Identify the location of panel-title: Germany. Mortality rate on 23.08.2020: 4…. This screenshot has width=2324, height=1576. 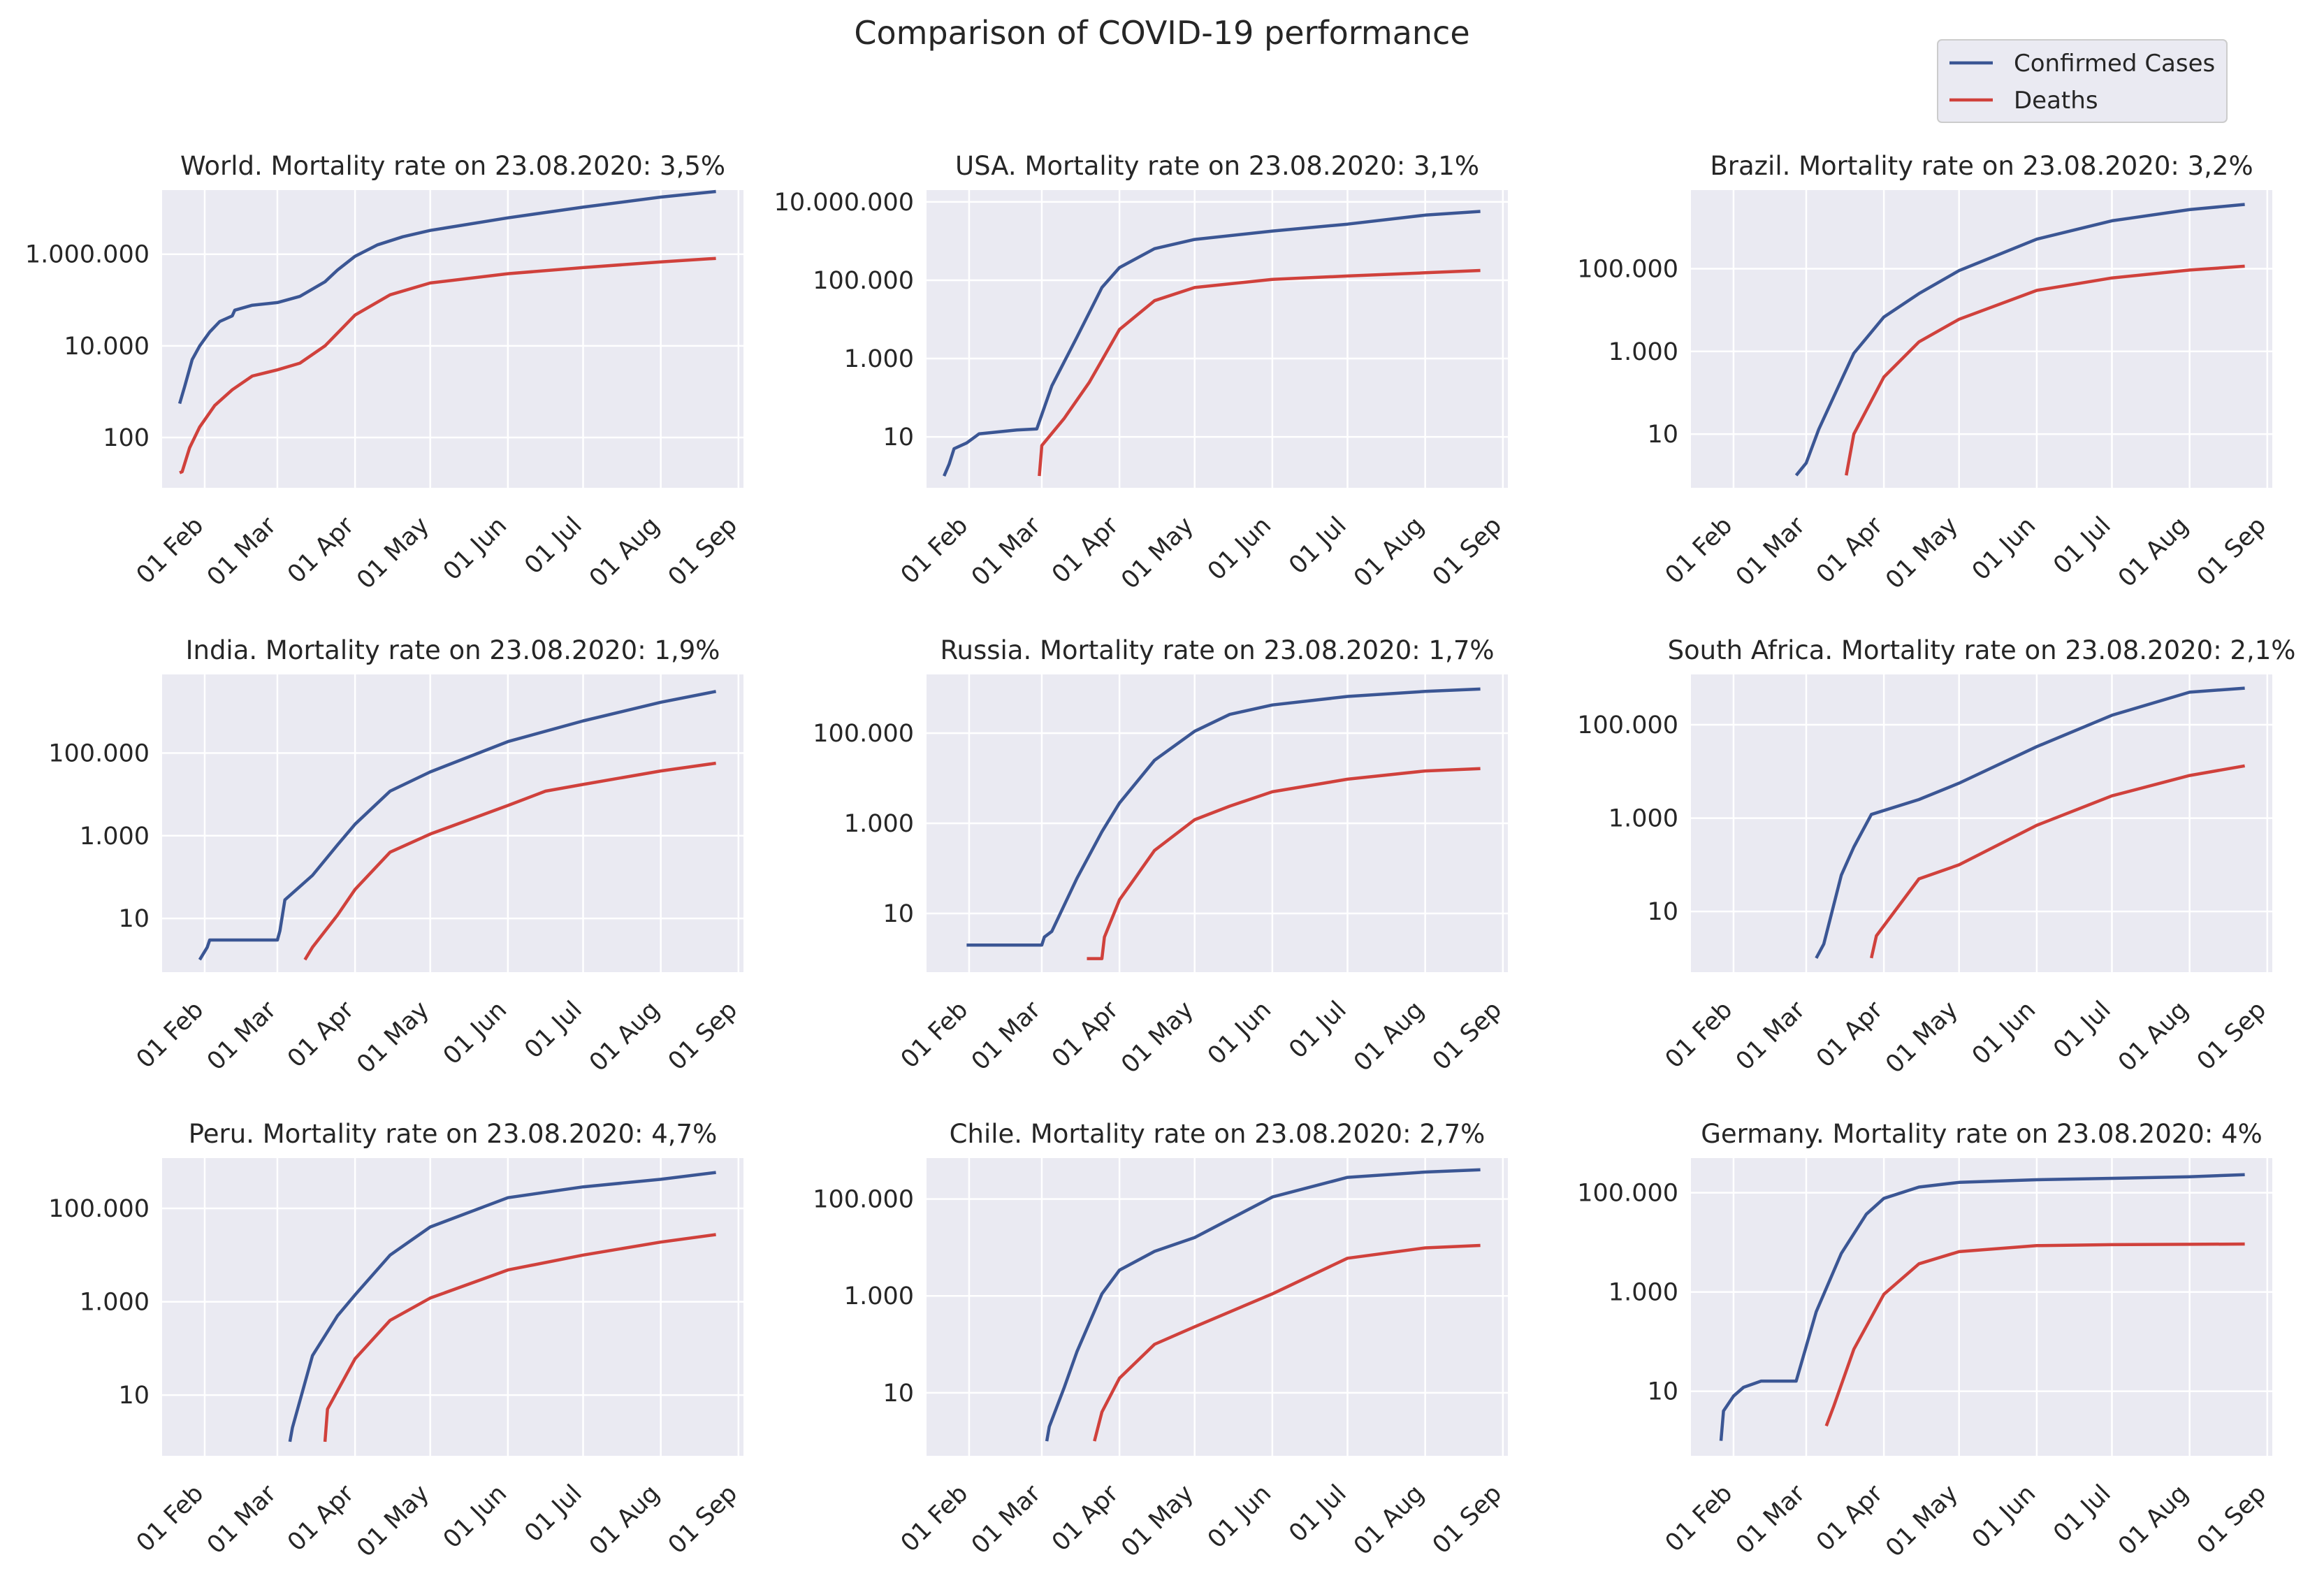
(1982, 1134).